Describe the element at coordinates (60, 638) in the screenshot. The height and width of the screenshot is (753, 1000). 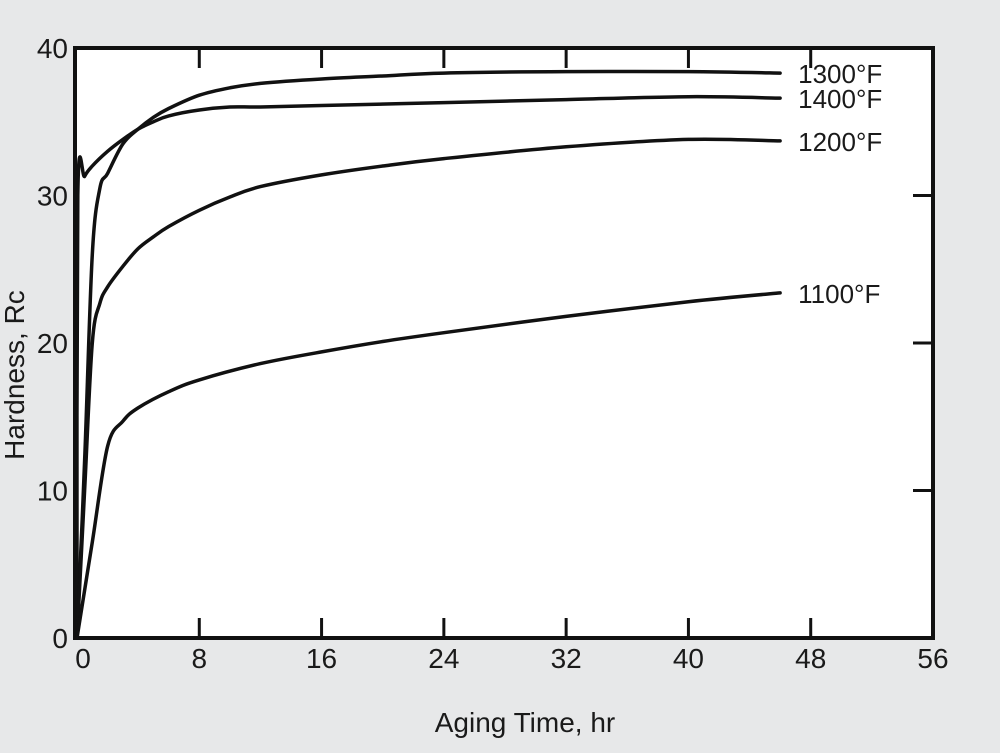
I see `y-tick-label: 0` at that location.